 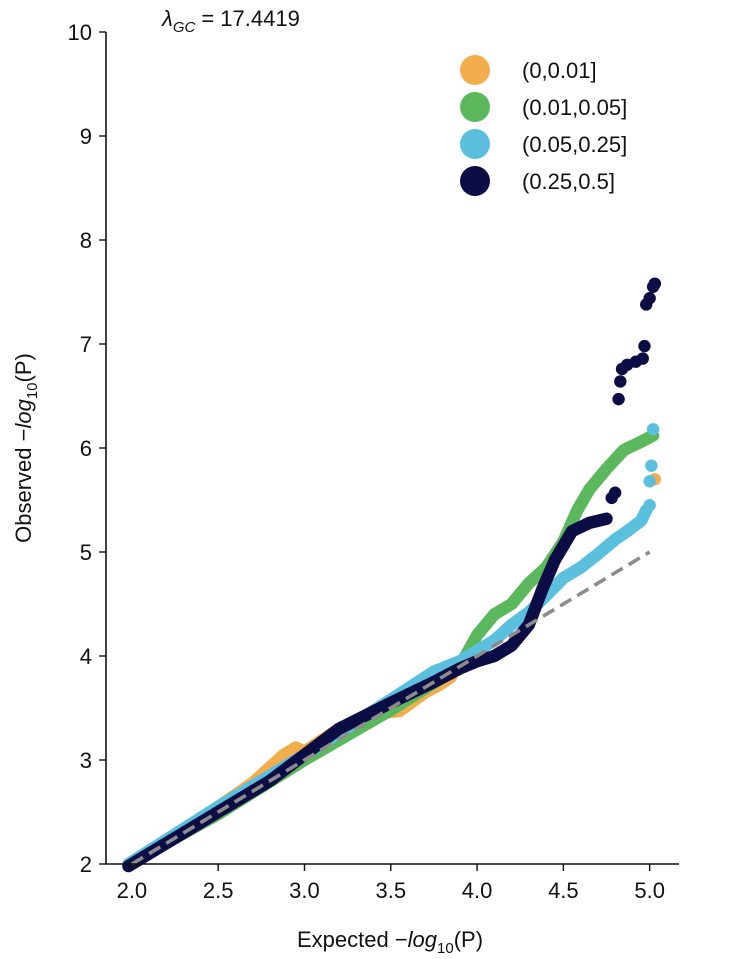 I want to click on y-tick-label: 6, so click(x=86, y=448).